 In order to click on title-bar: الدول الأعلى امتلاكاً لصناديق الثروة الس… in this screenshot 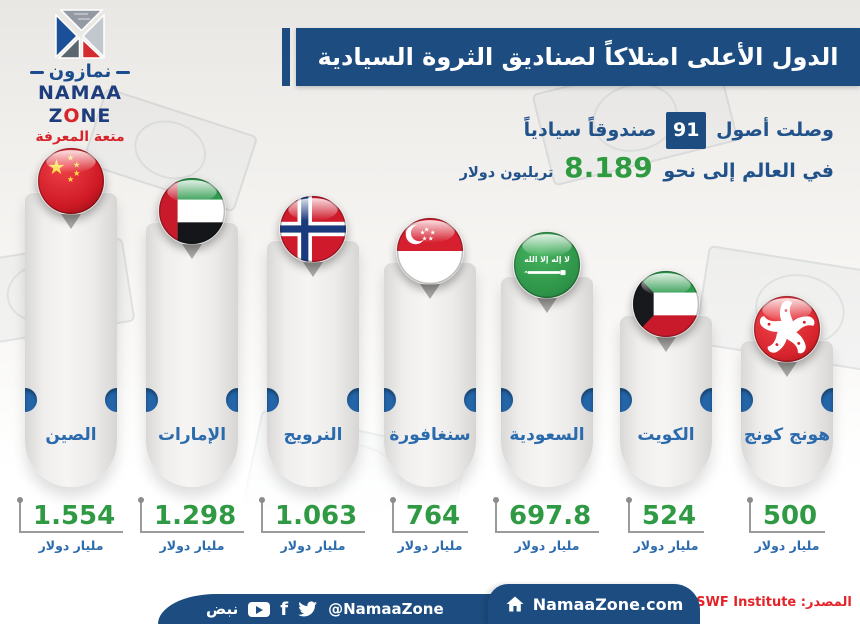, I will do `click(578, 57)`.